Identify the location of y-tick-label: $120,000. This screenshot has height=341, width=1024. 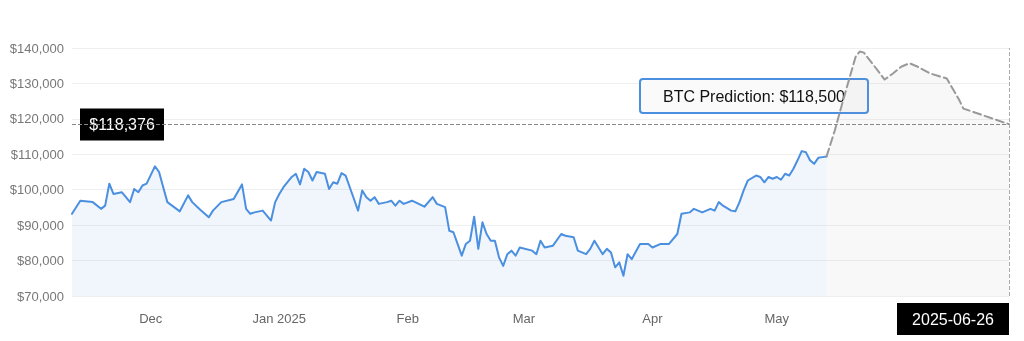
(36, 119).